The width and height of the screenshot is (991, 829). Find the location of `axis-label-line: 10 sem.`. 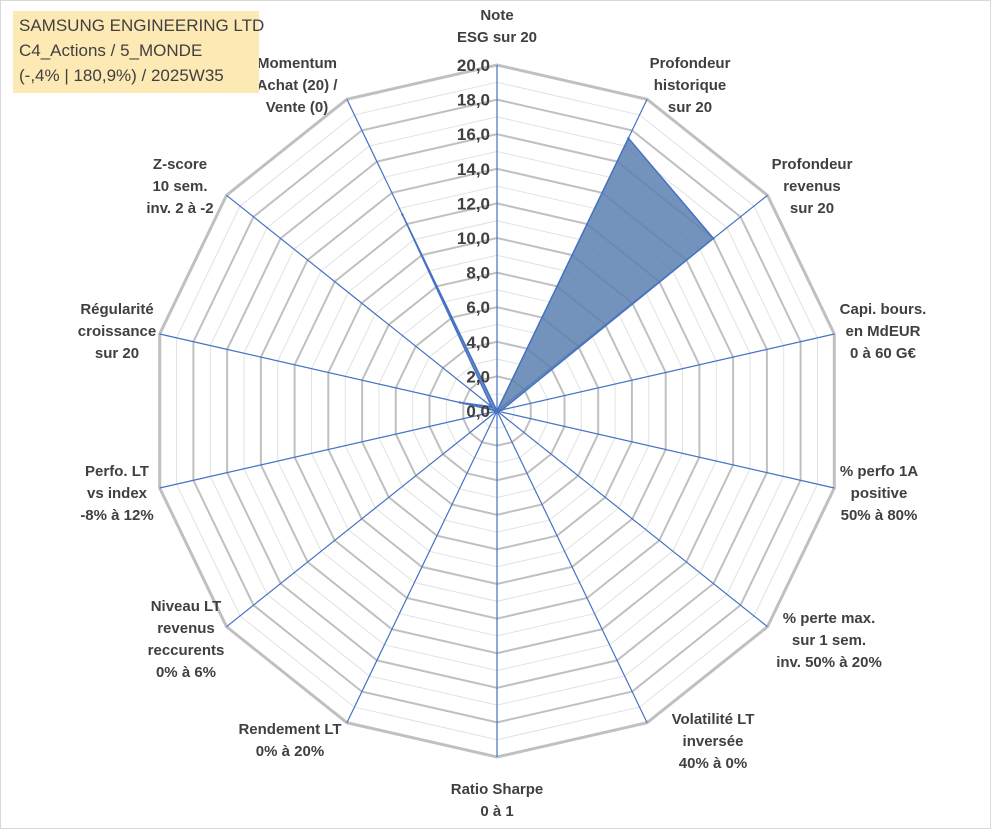

axis-label-line: 10 sem. is located at coordinates (179, 186).